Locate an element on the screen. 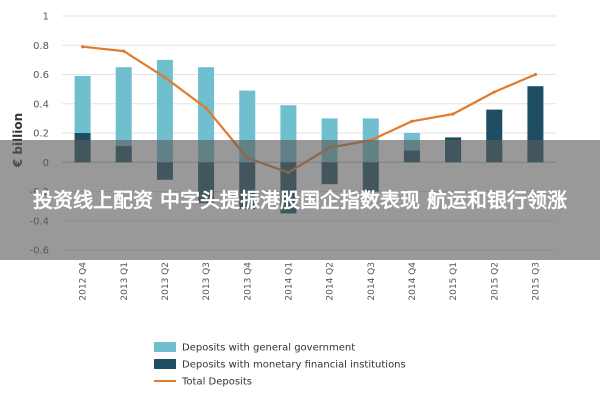 Image resolution: width=600 pixels, height=400 pixels. y-tick-label: 1 is located at coordinates (46, 17).